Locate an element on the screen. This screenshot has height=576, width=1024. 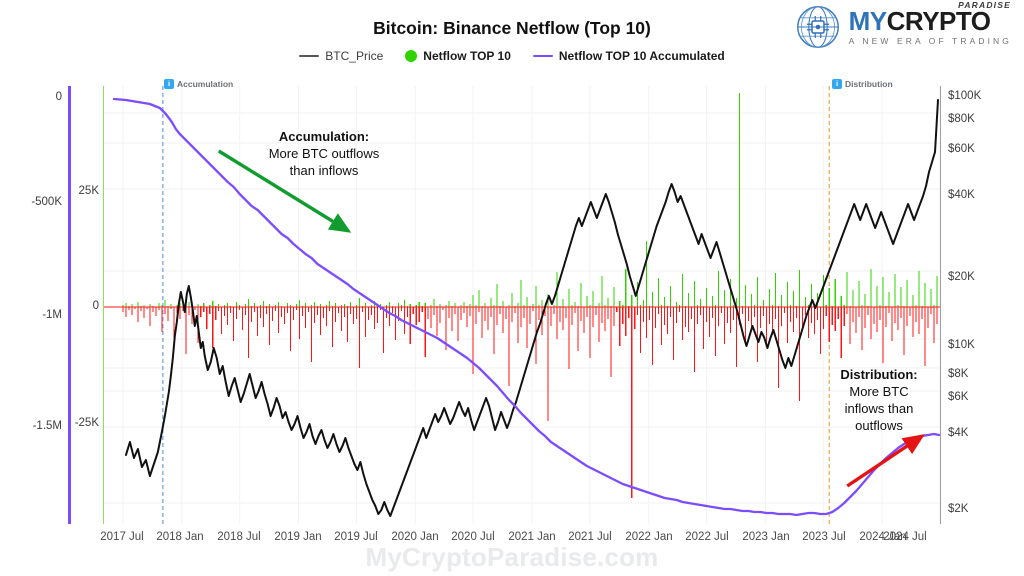
annotation-line2: than inflows is located at coordinates (324, 171).